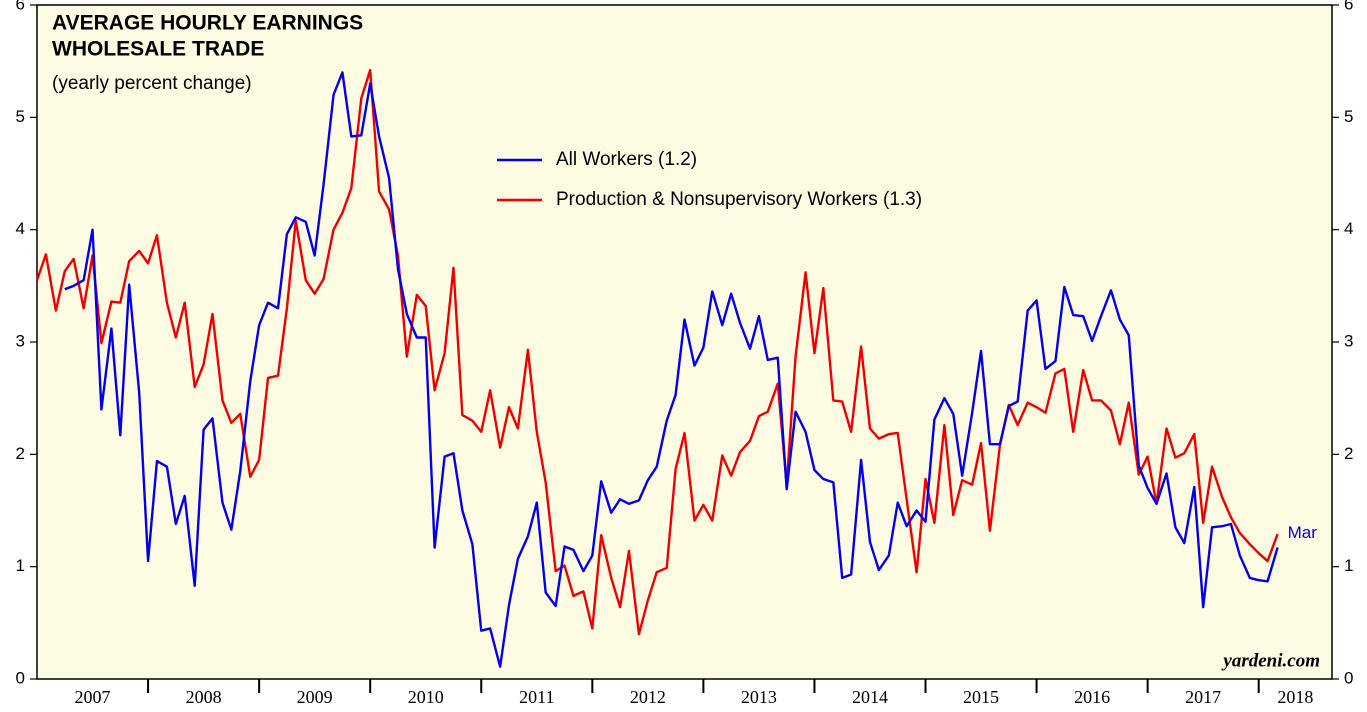 The width and height of the screenshot is (1367, 712). I want to click on x-tick-label: 2017, so click(1203, 697).